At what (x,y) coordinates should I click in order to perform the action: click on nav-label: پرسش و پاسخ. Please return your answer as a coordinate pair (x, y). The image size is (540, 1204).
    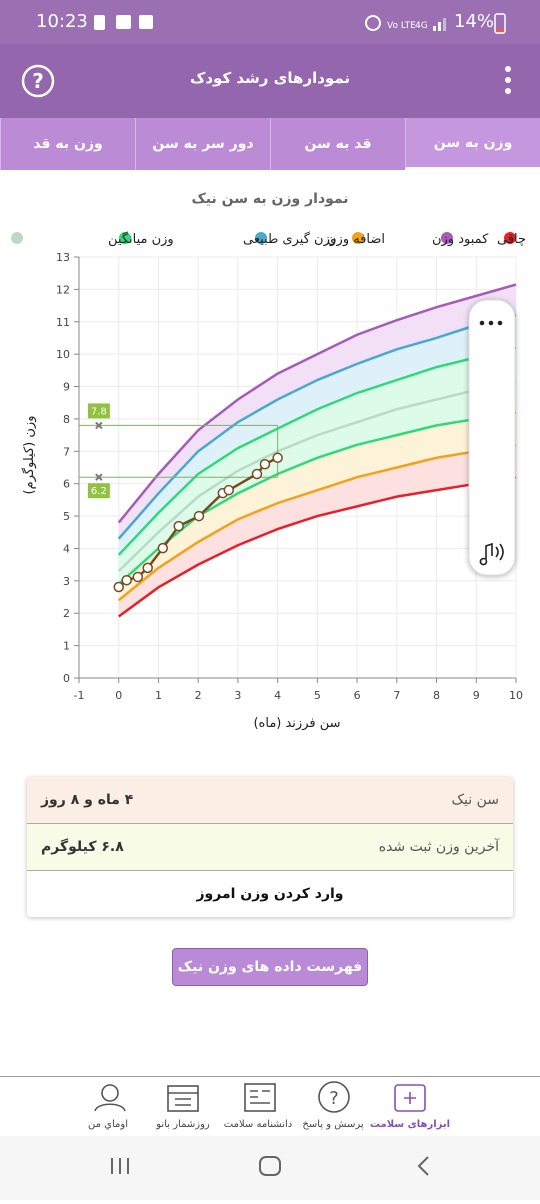
    Looking at the image, I should click on (333, 1124).